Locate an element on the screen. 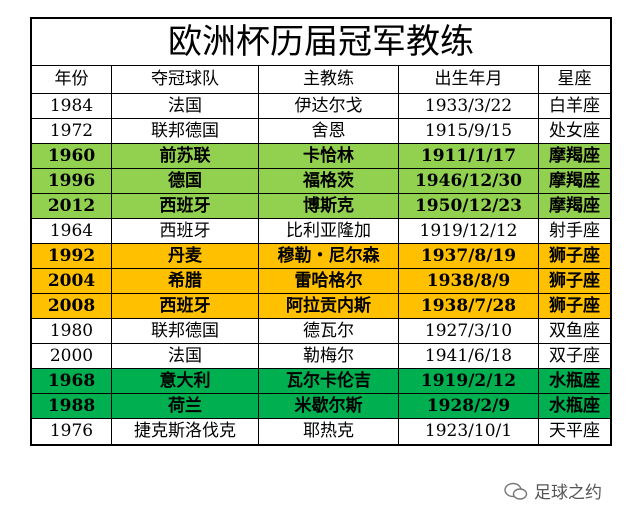 Image resolution: width=640 pixels, height=524 pixels. table-row: 1980 联邦德国 德瓦尔 1927/3/10 双鱼座 is located at coordinates (321, 331).